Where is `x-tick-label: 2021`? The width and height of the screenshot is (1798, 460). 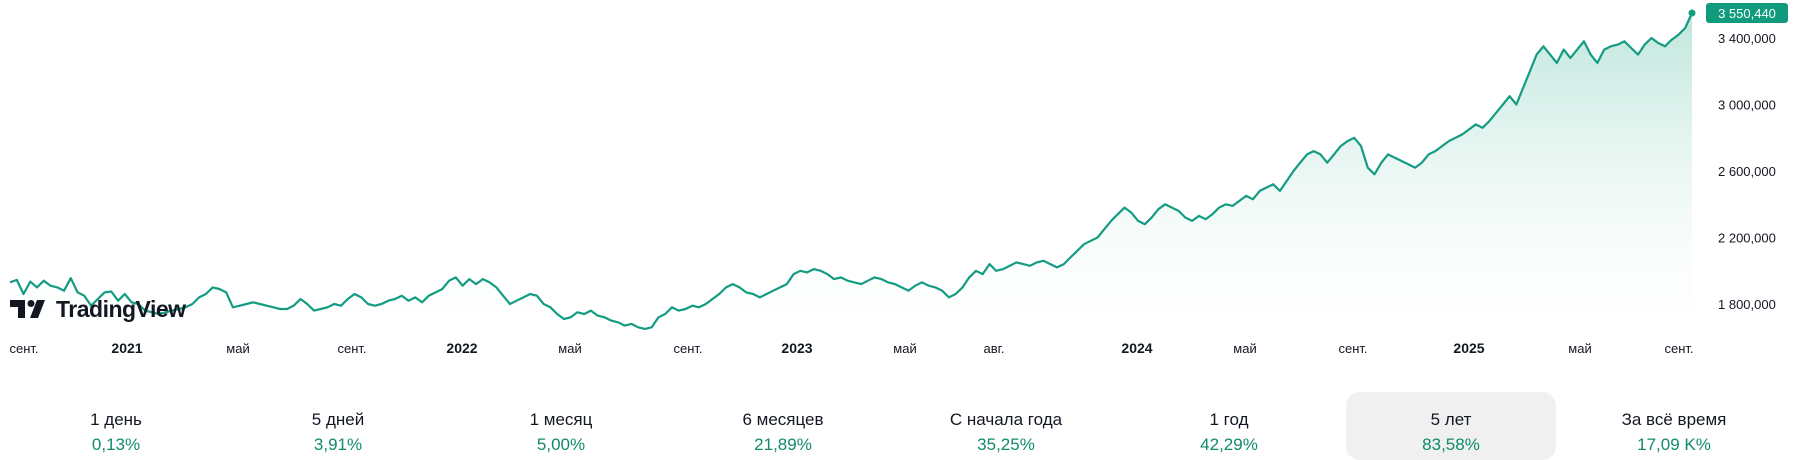
x-tick-label: 2021 is located at coordinates (126, 348).